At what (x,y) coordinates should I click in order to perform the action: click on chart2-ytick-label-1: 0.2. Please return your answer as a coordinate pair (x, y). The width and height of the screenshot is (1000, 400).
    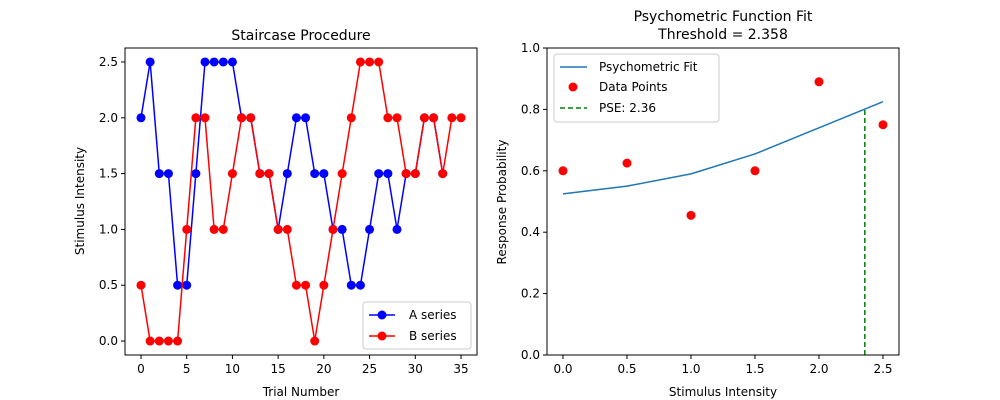
    Looking at the image, I should click on (530, 294).